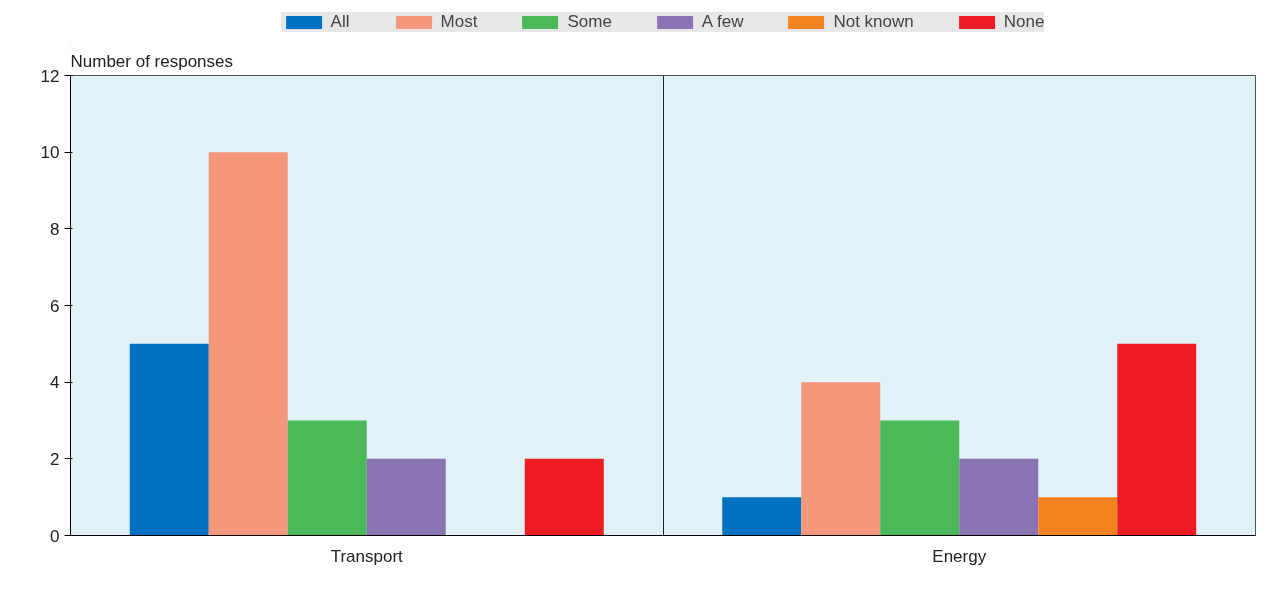 Image resolution: width=1276 pixels, height=592 pixels. I want to click on legend-label: Not known, so click(873, 22).